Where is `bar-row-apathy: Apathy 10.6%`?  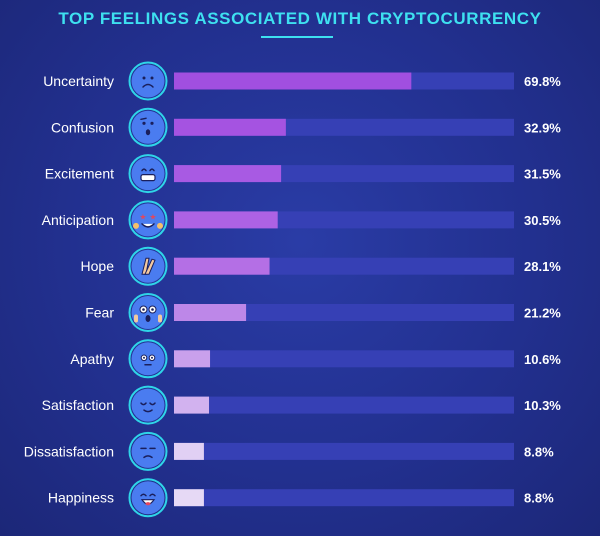 bar-row-apathy: Apathy 10.6% is located at coordinates (315, 359).